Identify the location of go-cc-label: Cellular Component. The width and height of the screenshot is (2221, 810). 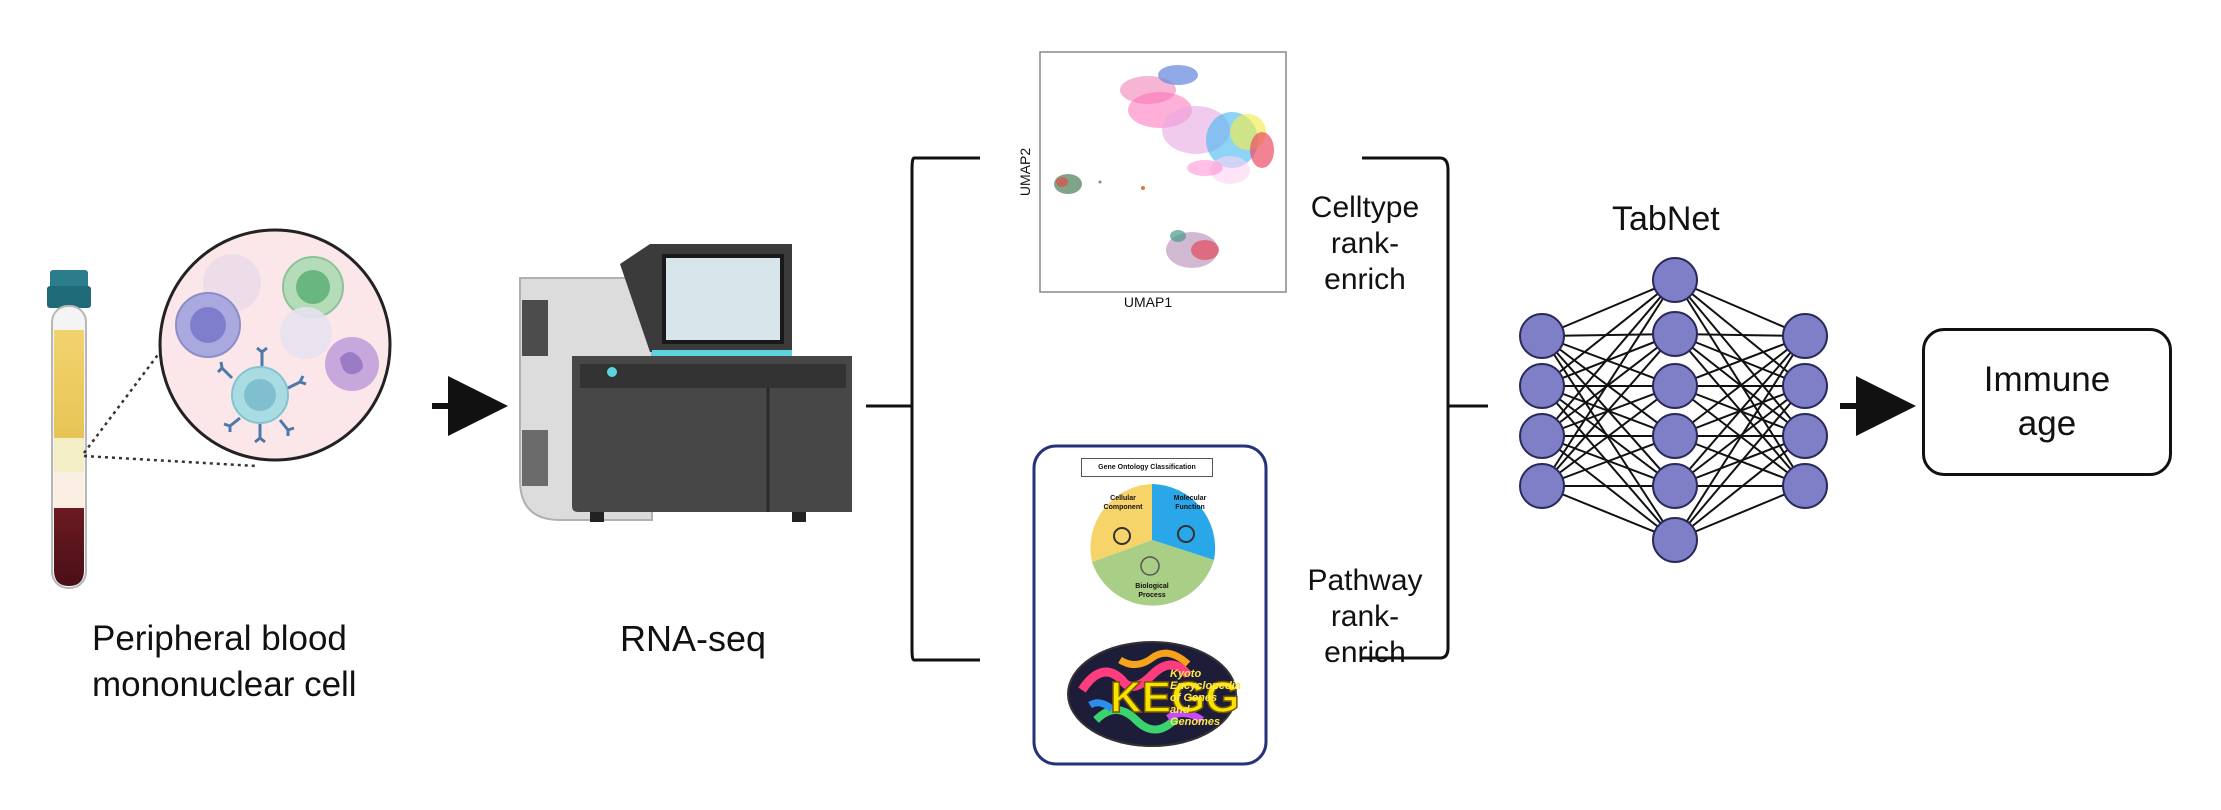
(1123, 503).